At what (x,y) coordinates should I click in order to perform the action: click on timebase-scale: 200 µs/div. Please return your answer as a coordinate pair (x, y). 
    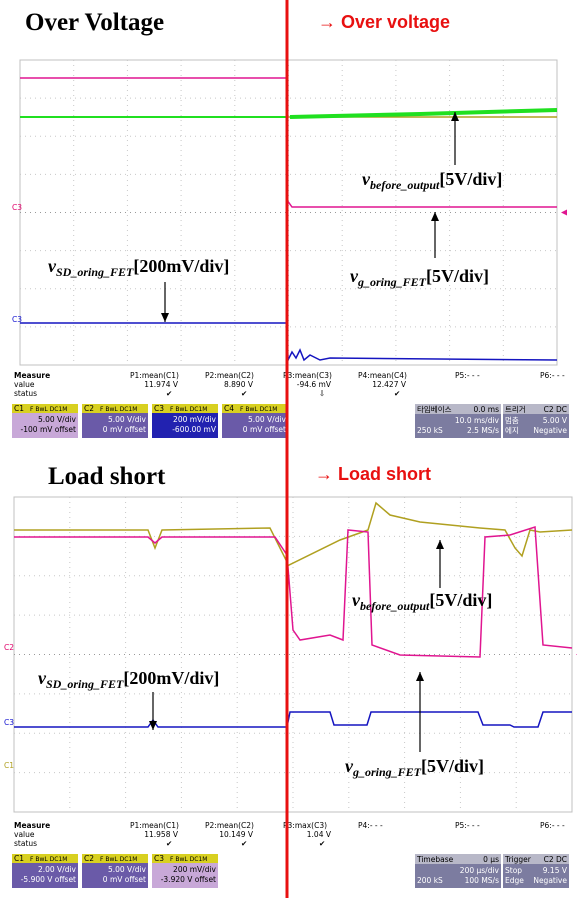
    Looking at the image, I should click on (480, 870).